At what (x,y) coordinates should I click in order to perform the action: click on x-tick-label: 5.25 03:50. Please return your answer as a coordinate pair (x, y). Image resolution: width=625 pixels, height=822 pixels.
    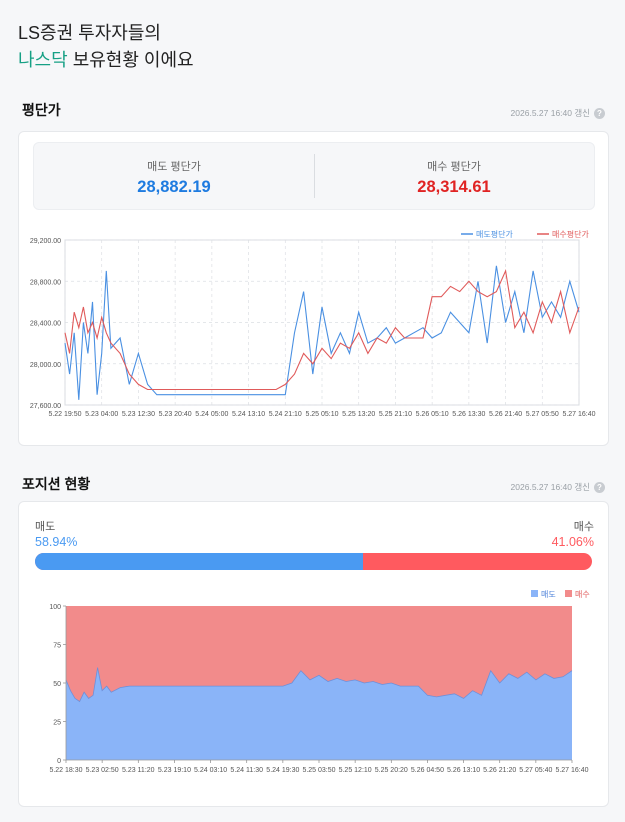
    Looking at the image, I should click on (318, 770).